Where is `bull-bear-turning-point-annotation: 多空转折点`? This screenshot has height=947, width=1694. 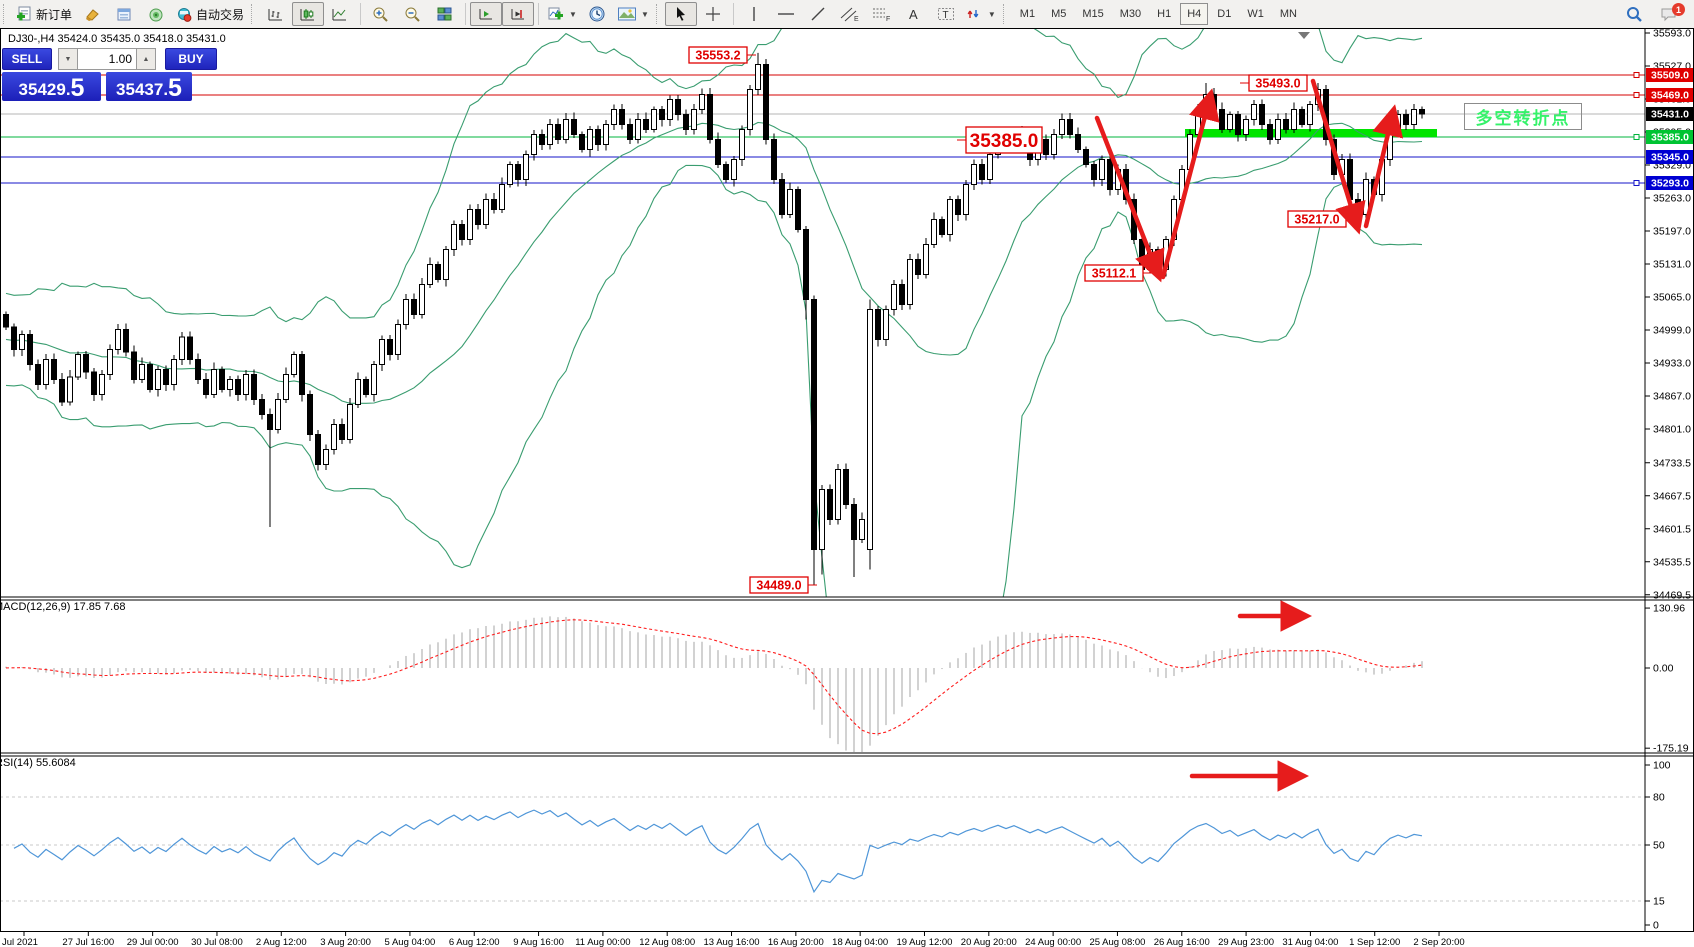 bull-bear-turning-point-annotation: 多空转折点 is located at coordinates (1523, 116).